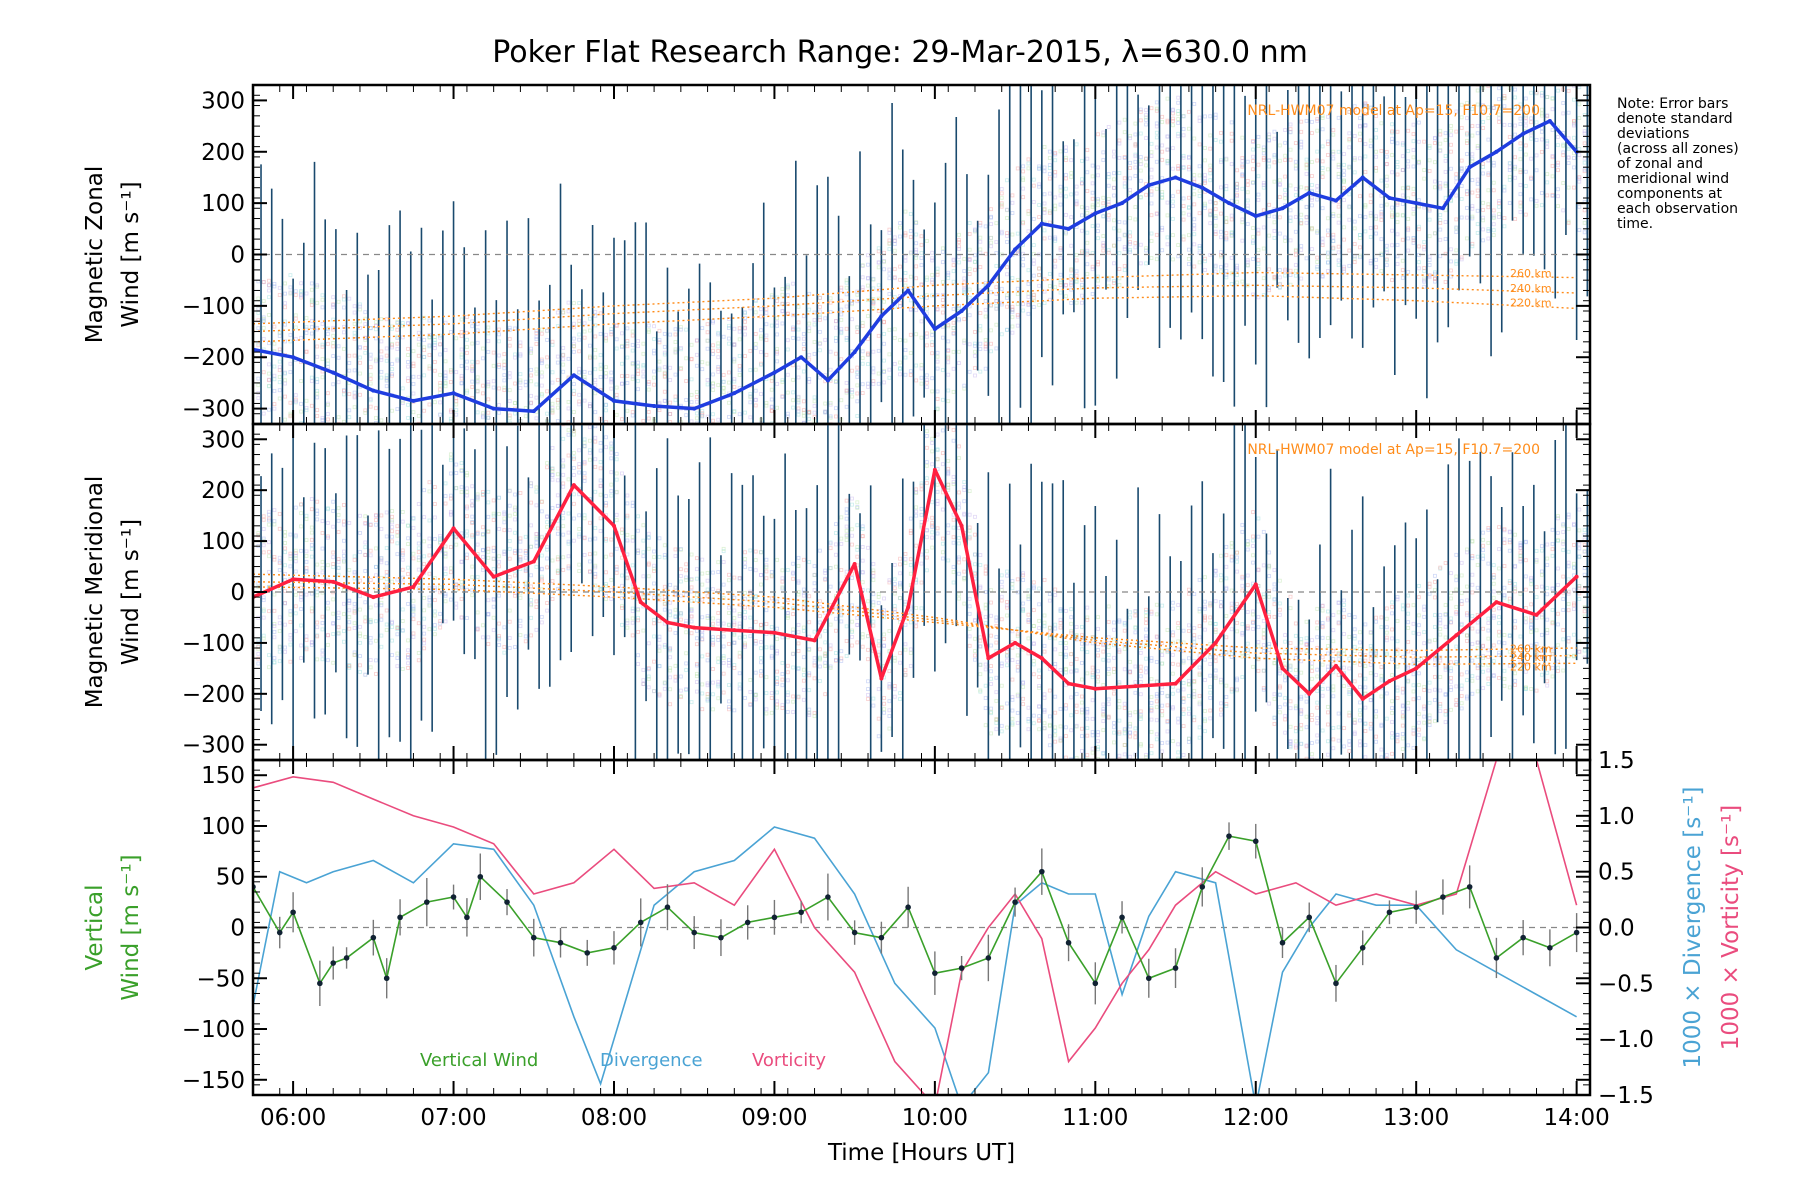 The image size is (1800, 1200). What do you see at coordinates (934, 328) in the screenshot?
I see `zonal-wind-point` at bounding box center [934, 328].